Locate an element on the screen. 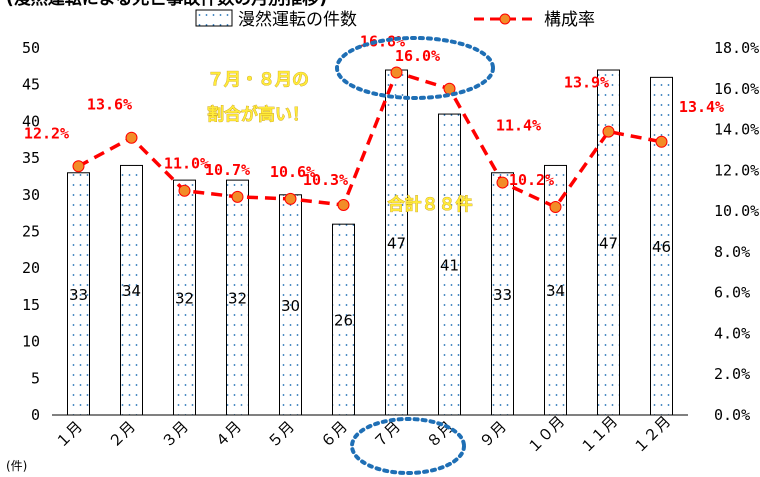 This screenshot has width=760, height=477. rate-value-label: 13.9% is located at coordinates (586, 83).